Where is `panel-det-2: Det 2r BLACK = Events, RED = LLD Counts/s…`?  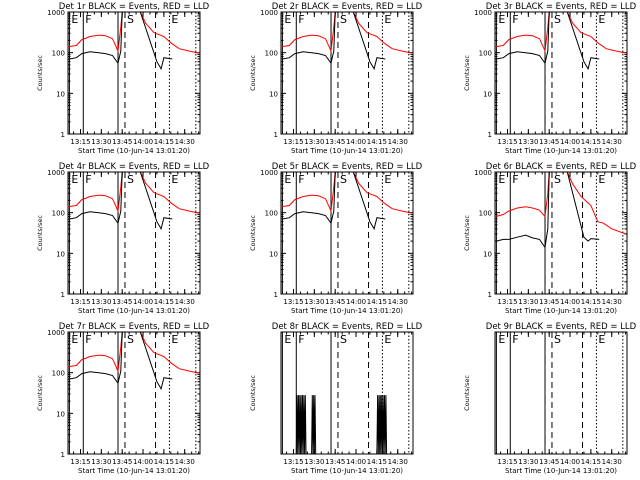 panel-det-2: Det 2r BLACK = Events, RED = LLD Counts/s… is located at coordinates (336, 78).